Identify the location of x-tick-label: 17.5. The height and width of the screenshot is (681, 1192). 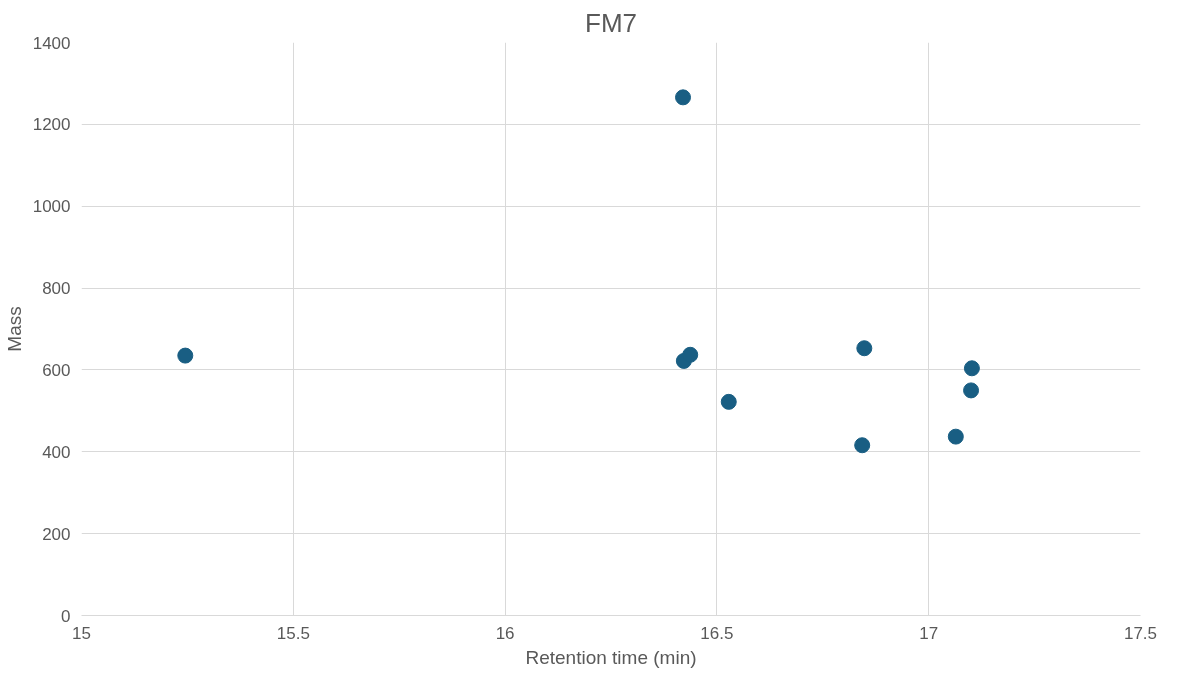
(1140, 633).